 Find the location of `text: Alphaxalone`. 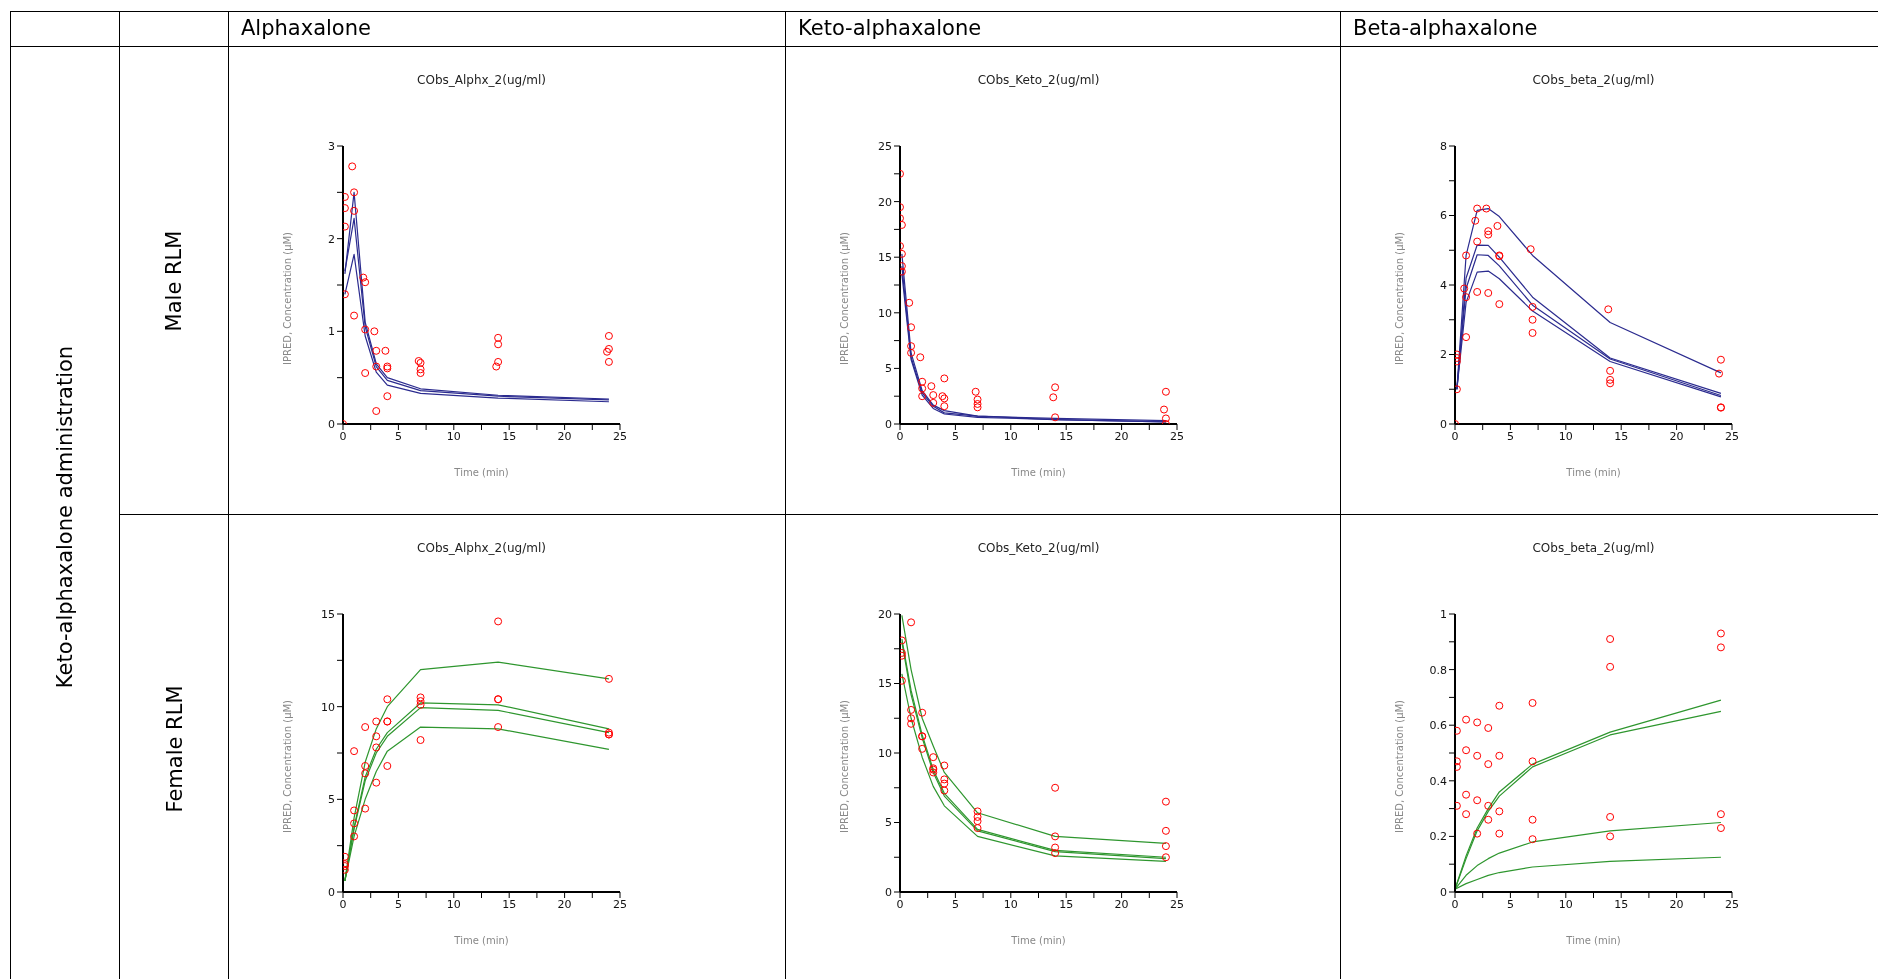

text: Alphaxalone is located at coordinates (506, 28).